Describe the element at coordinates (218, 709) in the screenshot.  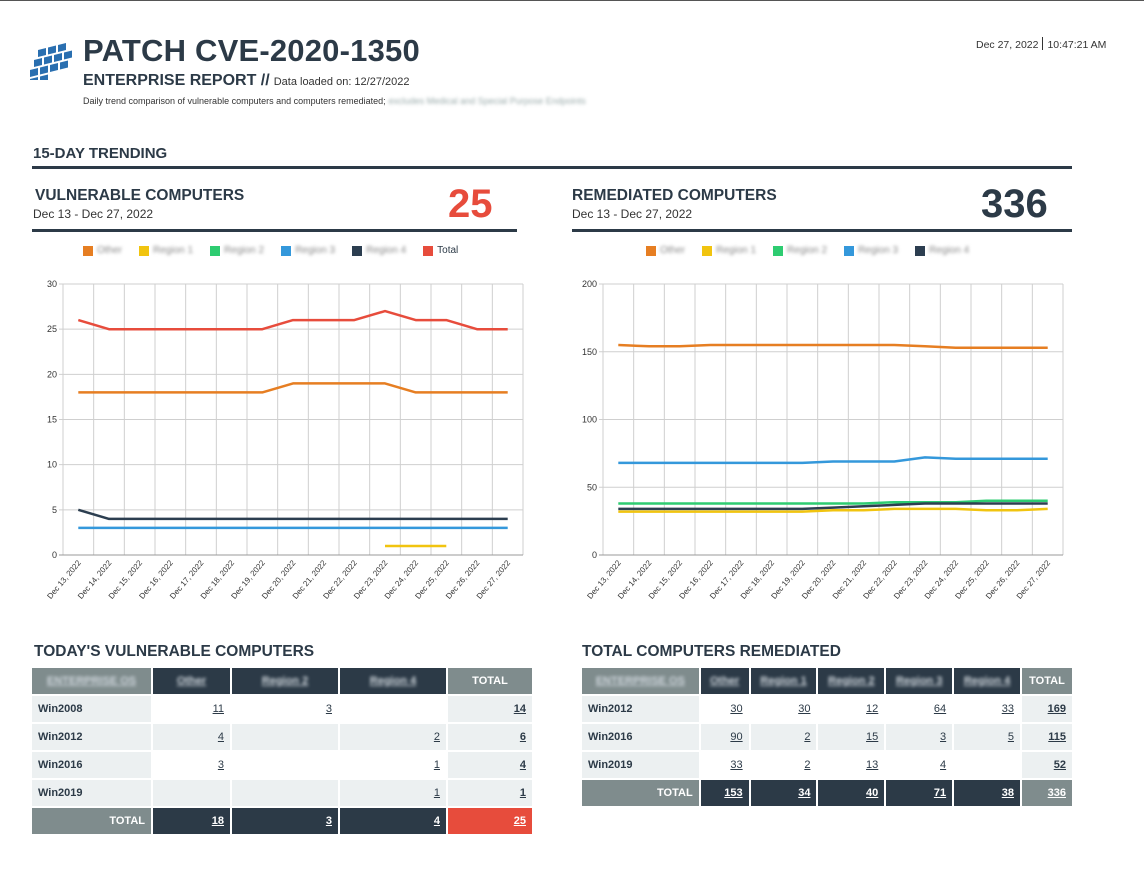
I see `cell-link: 11` at that location.